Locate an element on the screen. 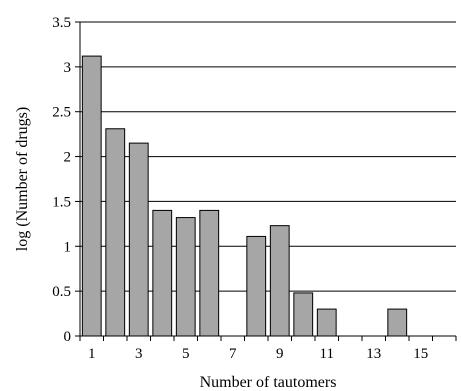 The width and height of the screenshot is (461, 391). y-tick-layer: 0 0.5 1 1.5 2 2.5 3 3.5 is located at coordinates (66, 180).